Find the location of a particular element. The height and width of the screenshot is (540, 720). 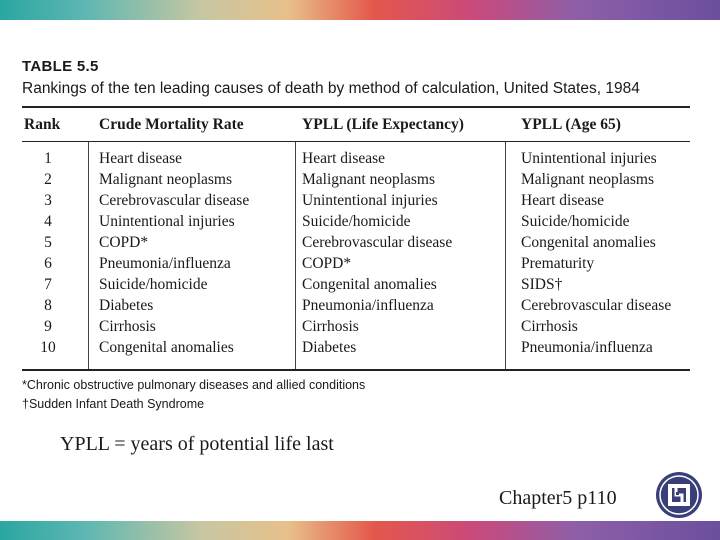

footnote-sids: †Sudden Infant Death Syndrome is located at coordinates (113, 404).